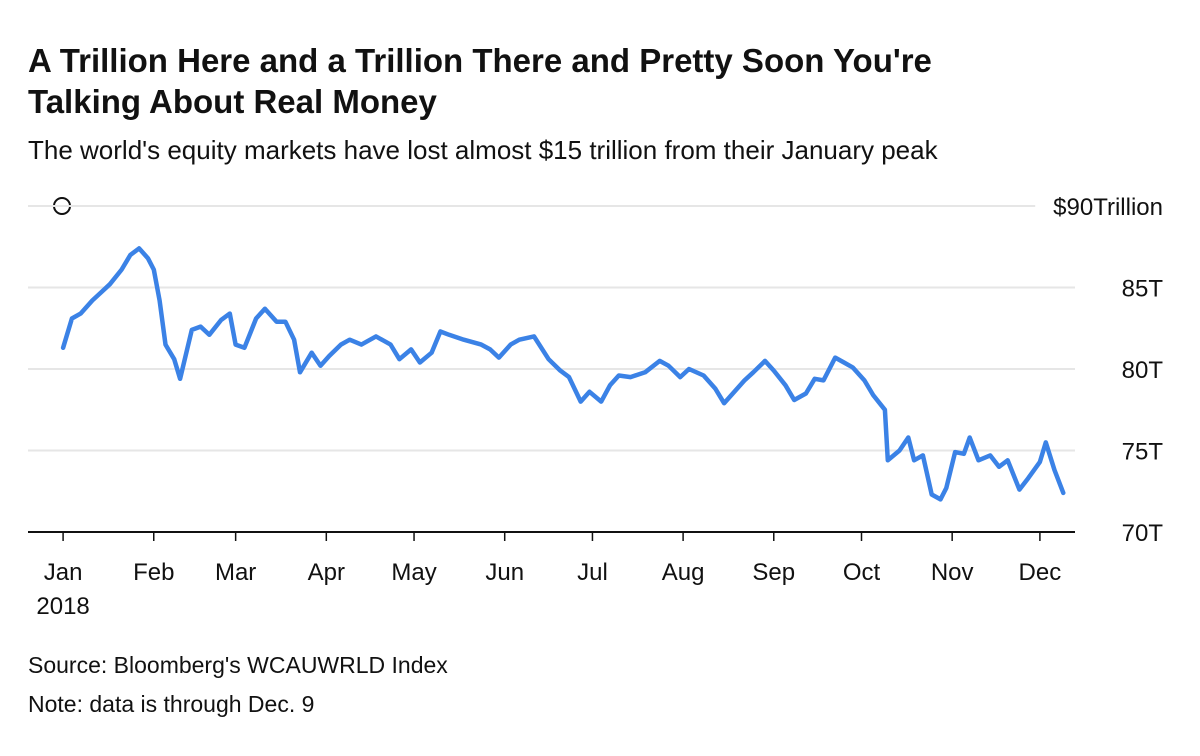  I want to click on x-tick-label: Oct, so click(862, 572).